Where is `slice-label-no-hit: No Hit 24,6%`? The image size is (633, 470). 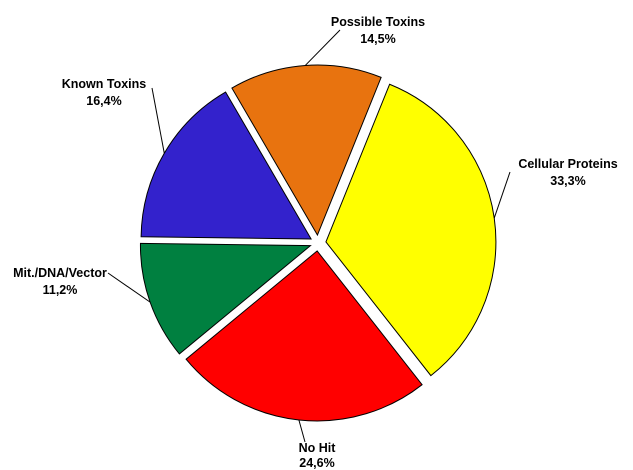
slice-label-no-hit: No Hit 24,6% is located at coordinates (318, 455).